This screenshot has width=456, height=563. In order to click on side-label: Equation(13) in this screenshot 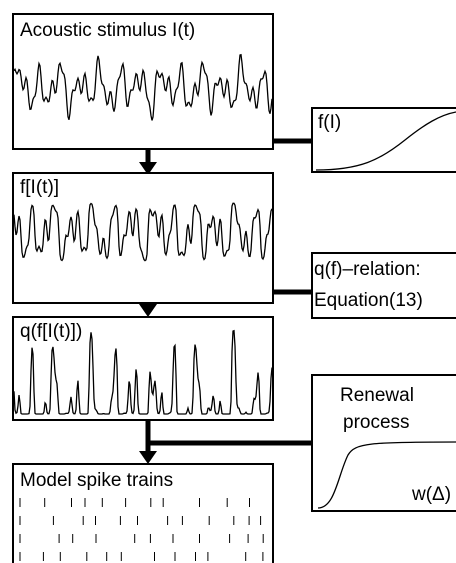, I will do `click(368, 300)`.